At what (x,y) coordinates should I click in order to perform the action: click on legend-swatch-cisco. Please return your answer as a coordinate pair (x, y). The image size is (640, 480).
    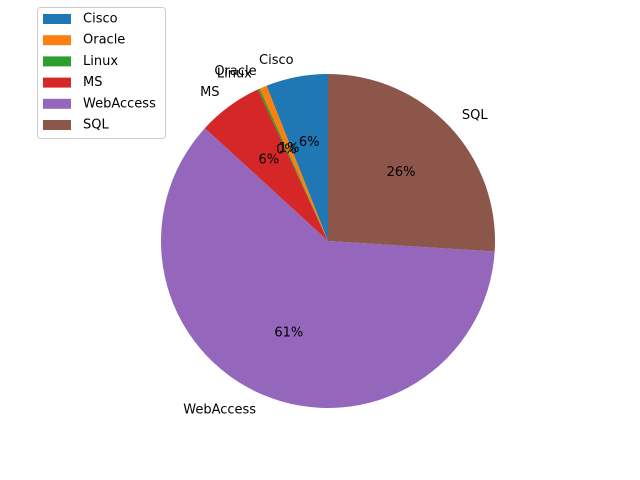
    Looking at the image, I should click on (57, 19).